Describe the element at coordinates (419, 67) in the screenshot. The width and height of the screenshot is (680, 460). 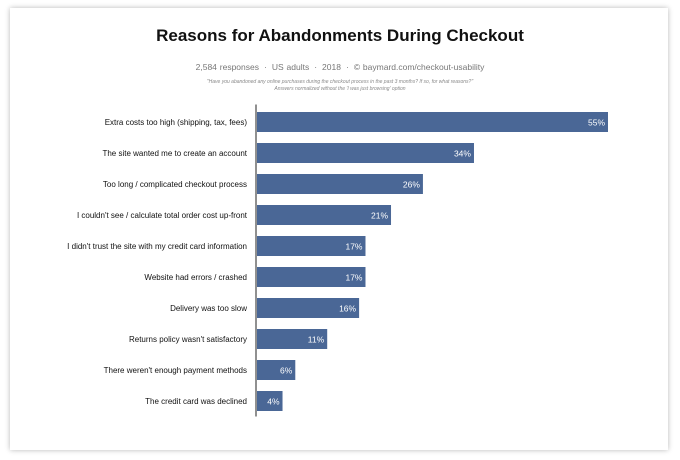
I see `subtitle-source: © baymard.com/checkout-usability` at that location.